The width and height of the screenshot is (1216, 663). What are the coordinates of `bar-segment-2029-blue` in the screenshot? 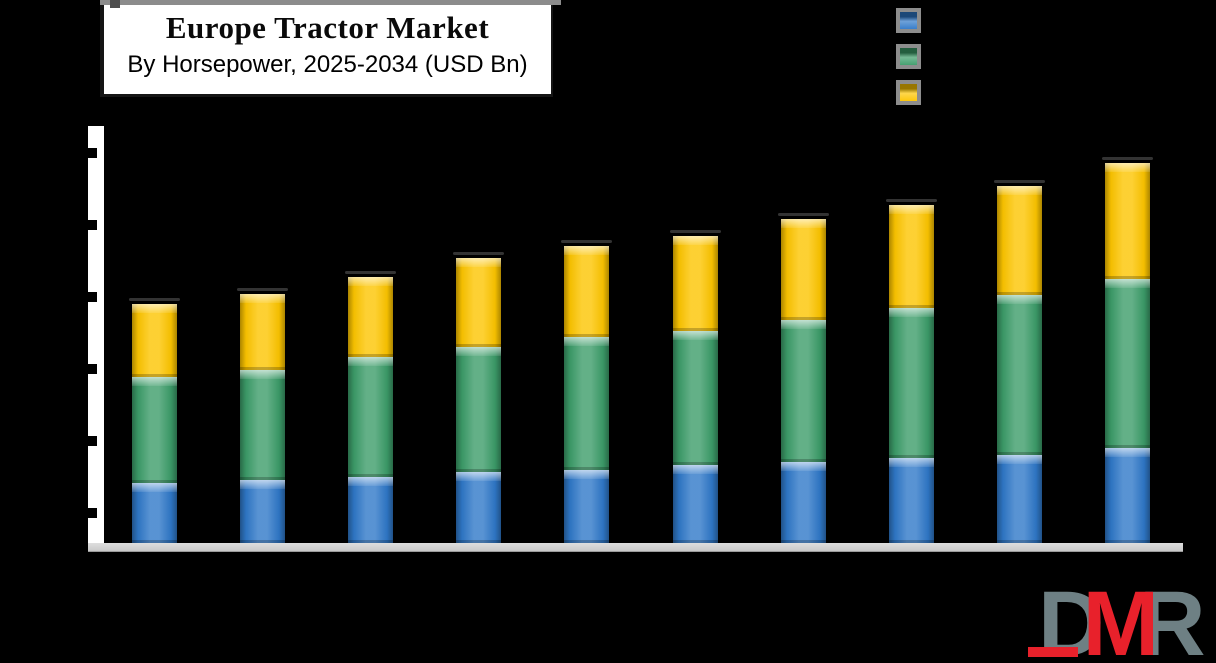 It's located at (587, 506).